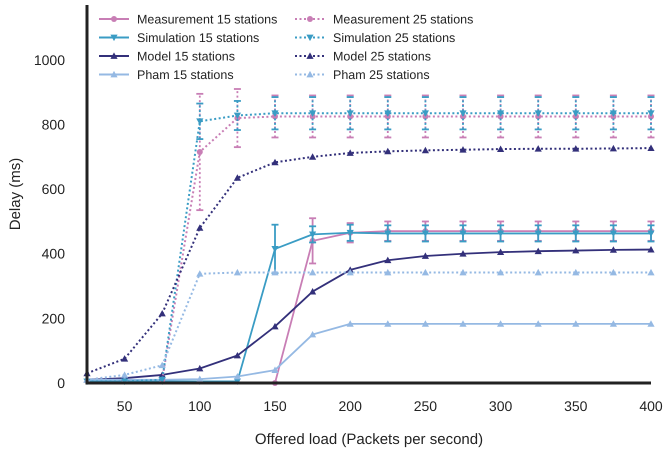 The image size is (663, 452). I want to click on x-tick-label: 350, so click(576, 406).